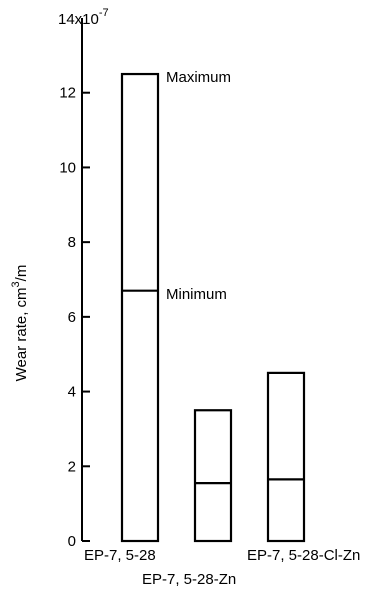 The width and height of the screenshot is (391, 594). I want to click on y-tick-label-0: 0, so click(72, 541).